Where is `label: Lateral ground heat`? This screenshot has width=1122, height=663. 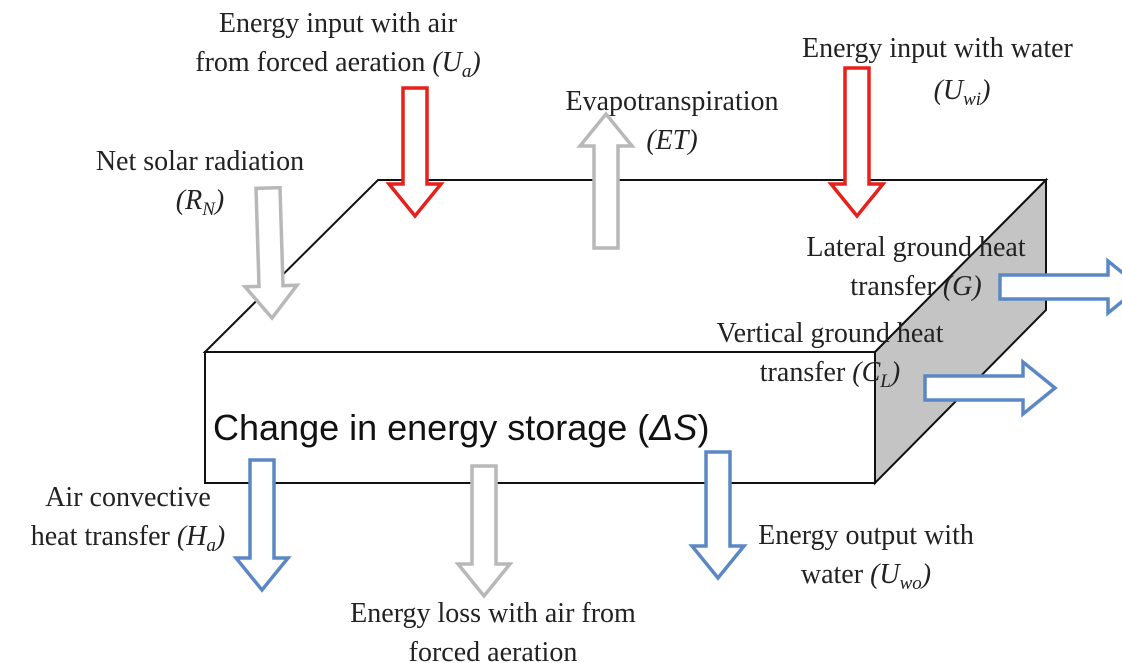 label: Lateral ground heat is located at coordinates (915, 247).